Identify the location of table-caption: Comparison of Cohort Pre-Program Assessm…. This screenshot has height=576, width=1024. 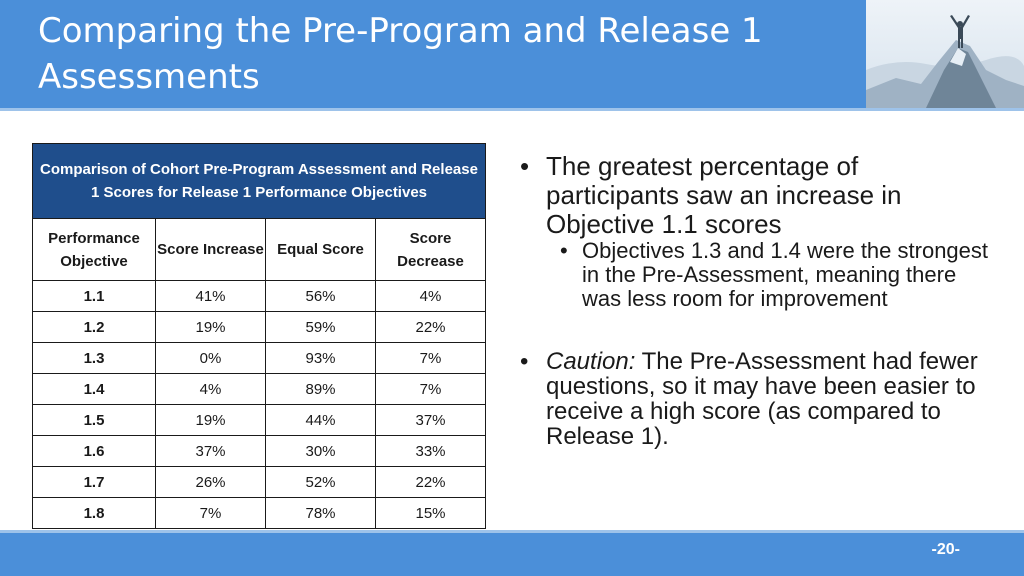
(259, 181).